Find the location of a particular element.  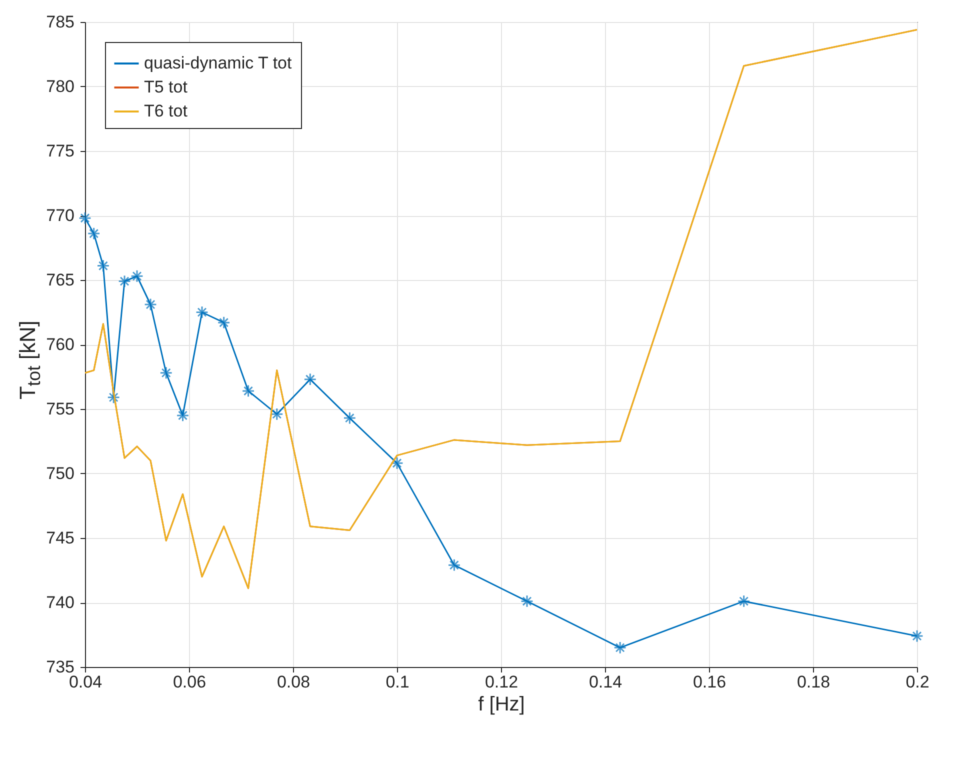

x-tick-label: 0.16 is located at coordinates (709, 682).